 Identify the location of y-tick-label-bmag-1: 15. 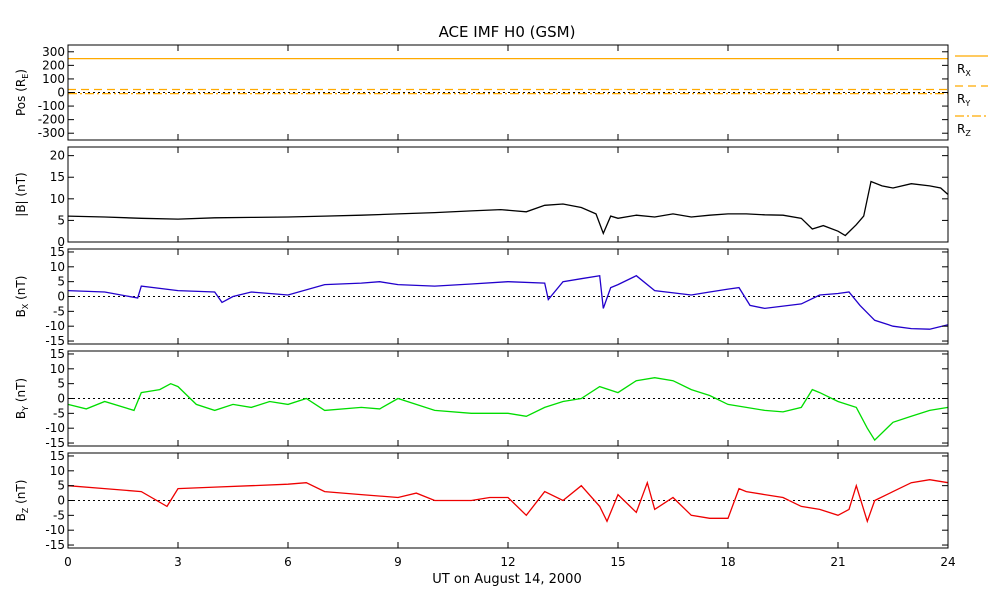
(57, 177).